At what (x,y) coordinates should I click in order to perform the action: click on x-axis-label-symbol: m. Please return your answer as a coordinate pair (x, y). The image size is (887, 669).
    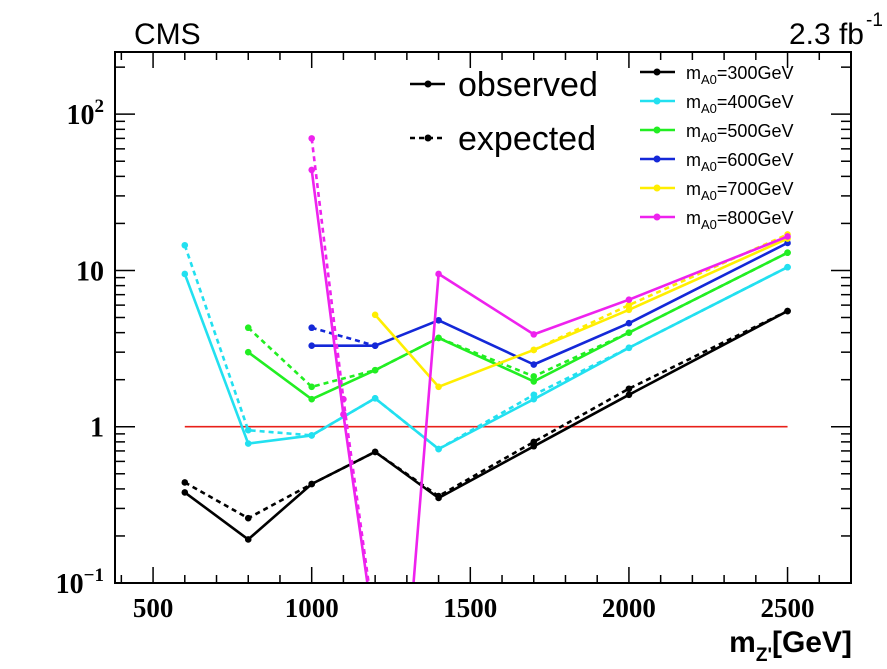
    Looking at the image, I should click on (742, 642).